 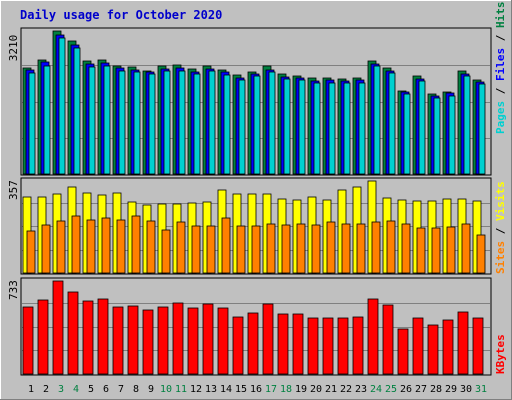 What do you see at coordinates (500, 257) in the screenshot?
I see `legend-sites: Sites` at bounding box center [500, 257].